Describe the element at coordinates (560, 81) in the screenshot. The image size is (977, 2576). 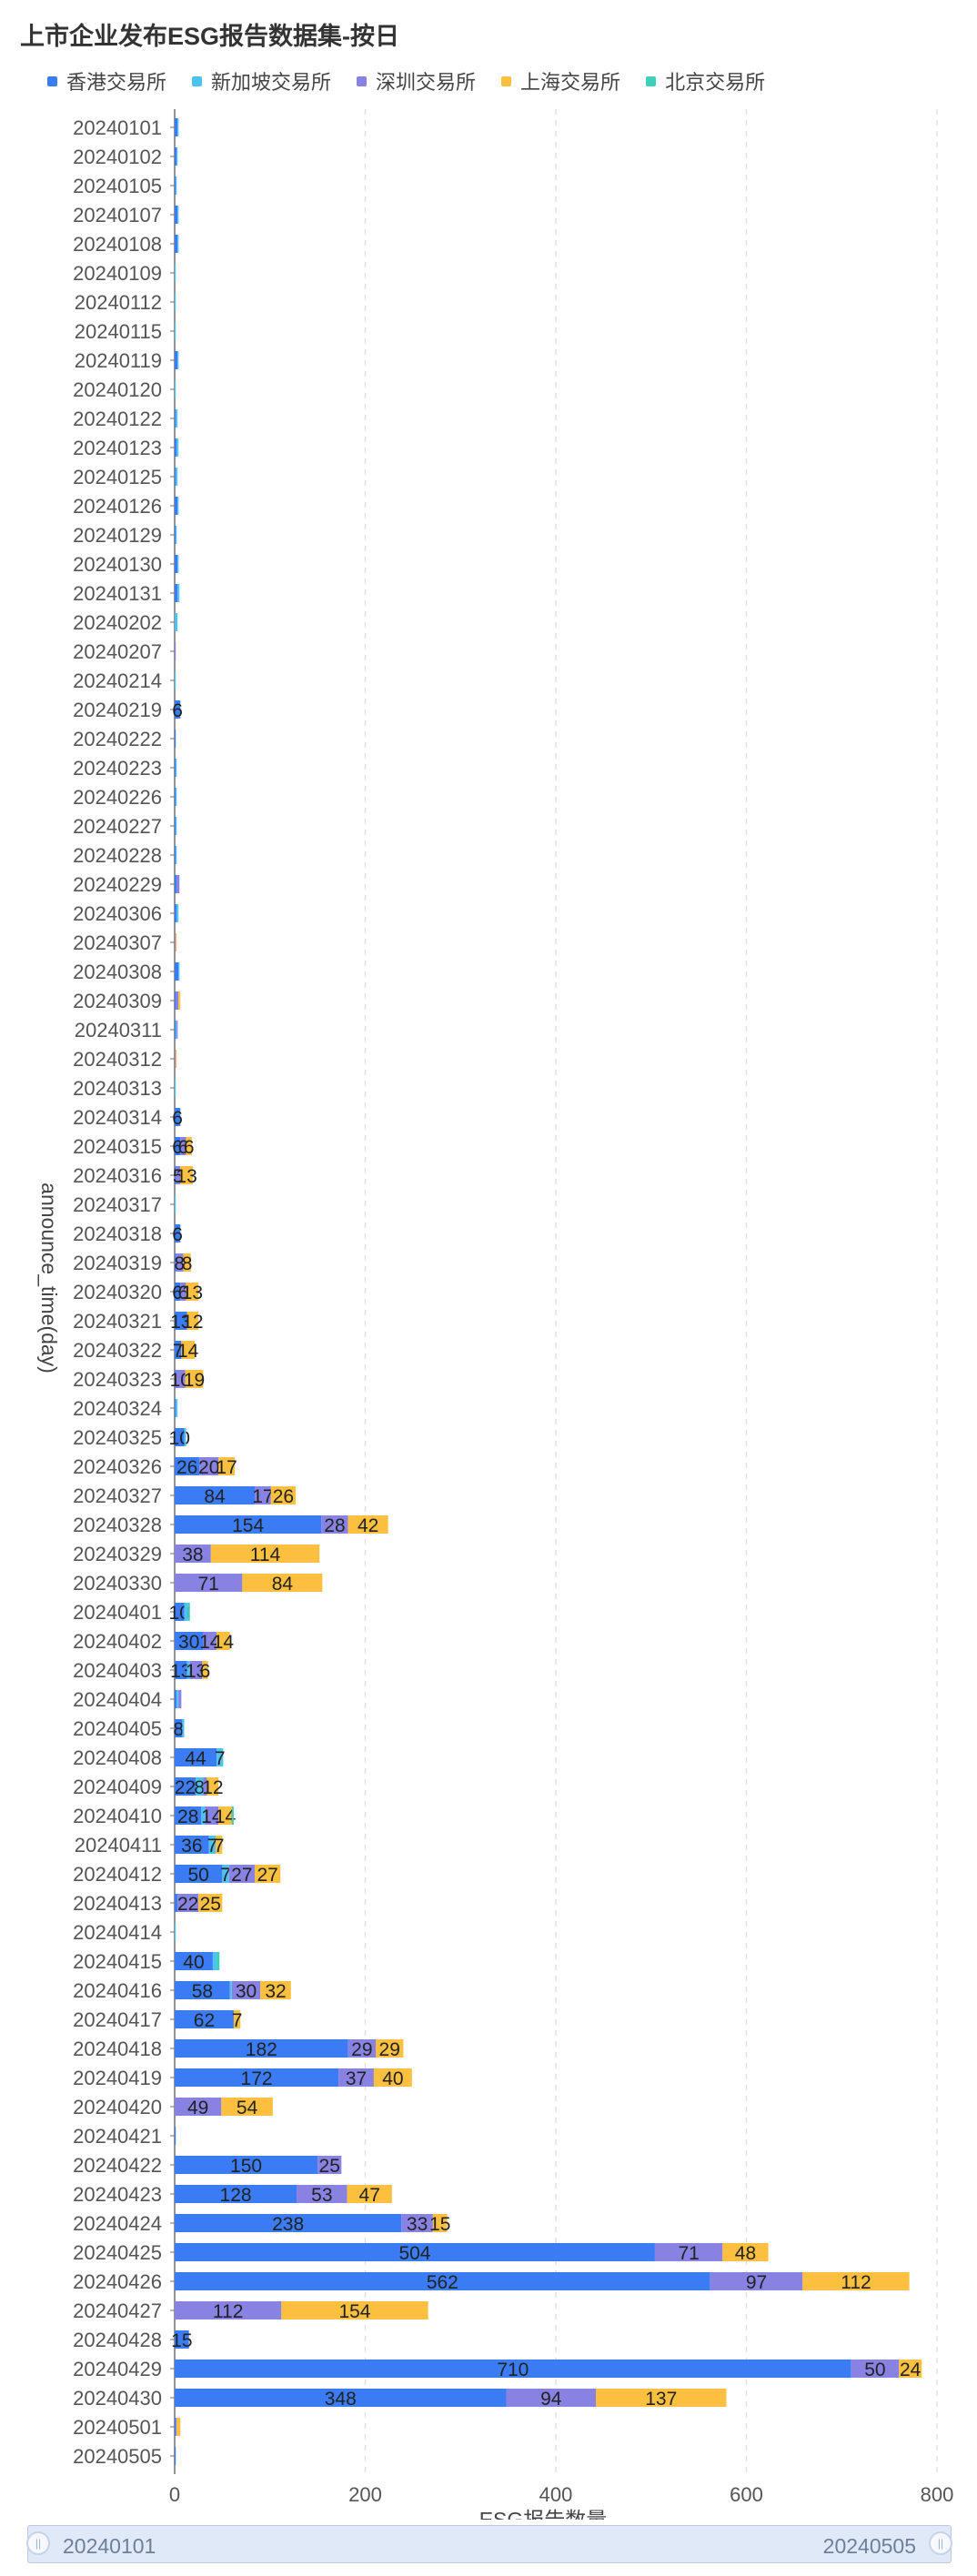
I see `legend-item-sse: 上海交易所` at that location.